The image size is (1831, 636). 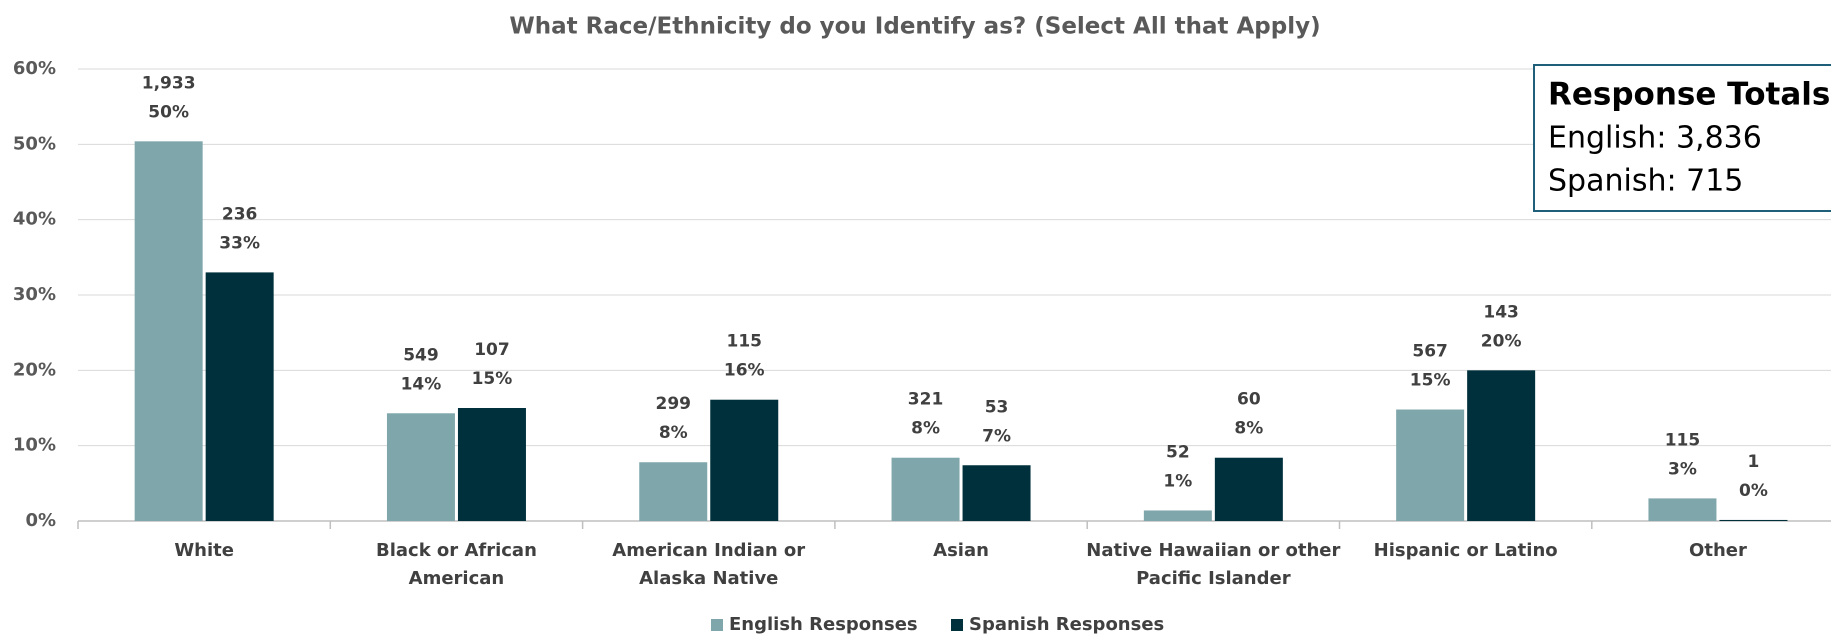 I want to click on value-label: 0%, so click(x=1753, y=491).